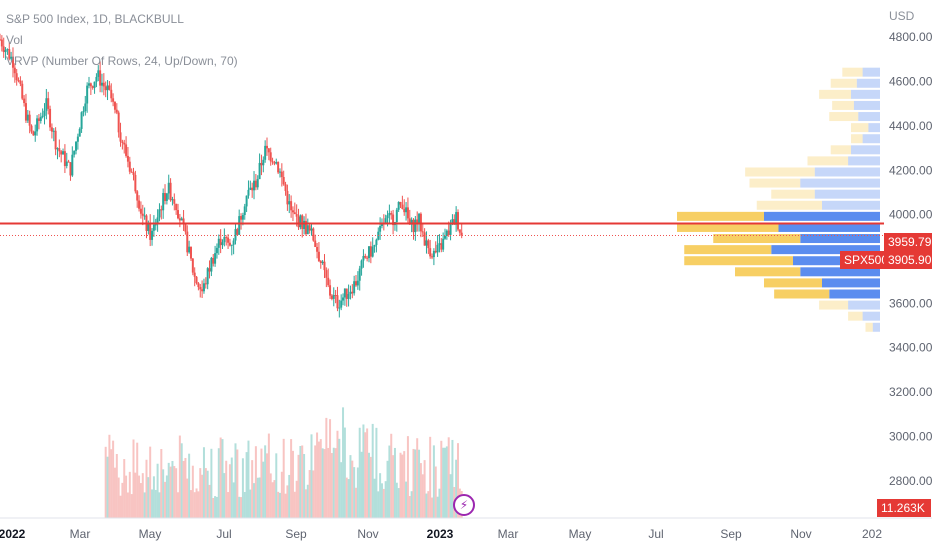 This screenshot has width=932, height=550. I want to click on currency-label: USD, so click(902, 16).